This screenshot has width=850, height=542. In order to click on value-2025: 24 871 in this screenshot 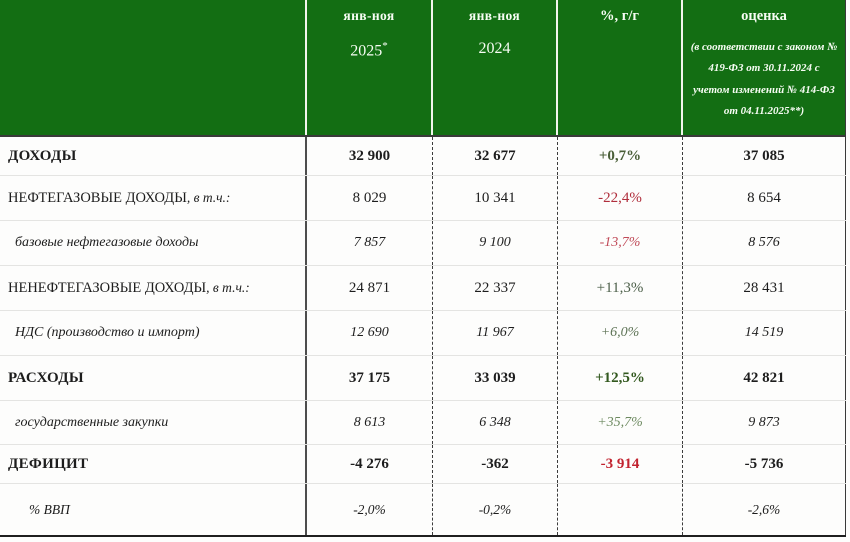, I will do `click(370, 288)`.